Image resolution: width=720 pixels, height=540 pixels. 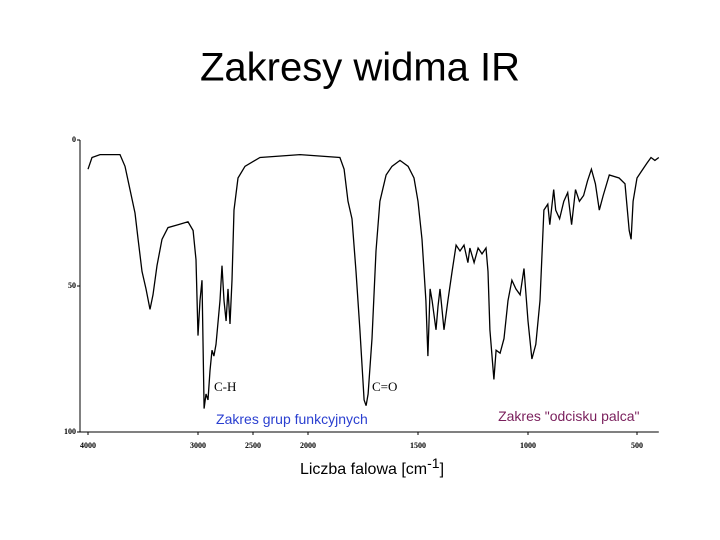 What do you see at coordinates (384, 386) in the screenshot?
I see `annotation: C=O` at bounding box center [384, 386].